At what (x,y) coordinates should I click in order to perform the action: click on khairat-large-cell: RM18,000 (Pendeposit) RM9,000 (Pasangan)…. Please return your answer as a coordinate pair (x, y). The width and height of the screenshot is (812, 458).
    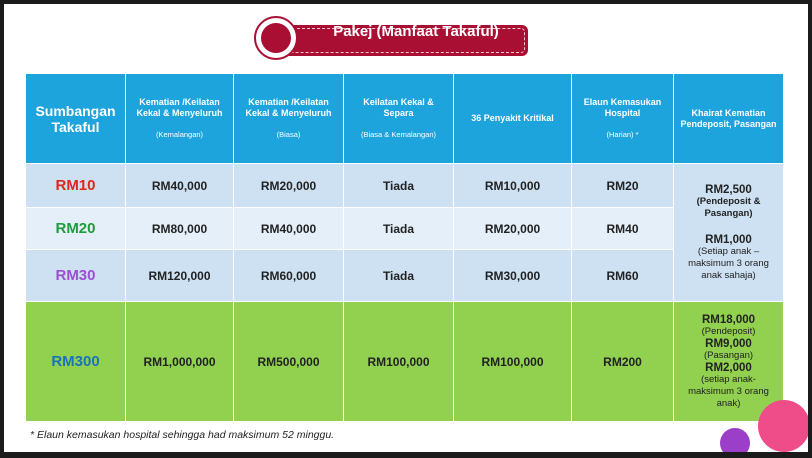
    Looking at the image, I should click on (728, 361).